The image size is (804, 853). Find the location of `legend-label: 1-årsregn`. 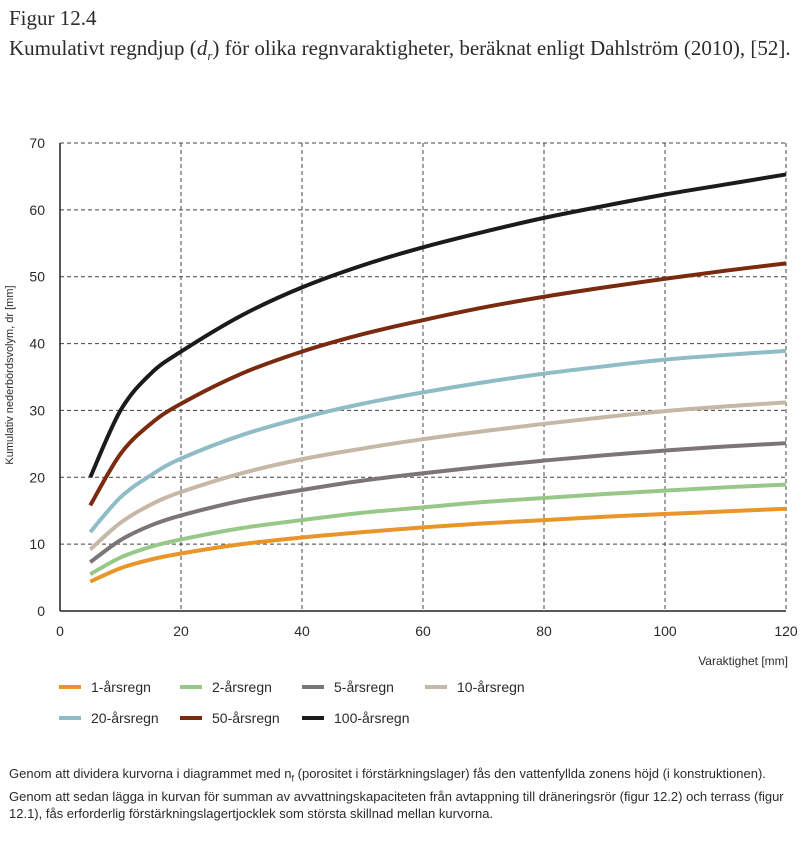

legend-label: 1-årsregn is located at coordinates (121, 687).